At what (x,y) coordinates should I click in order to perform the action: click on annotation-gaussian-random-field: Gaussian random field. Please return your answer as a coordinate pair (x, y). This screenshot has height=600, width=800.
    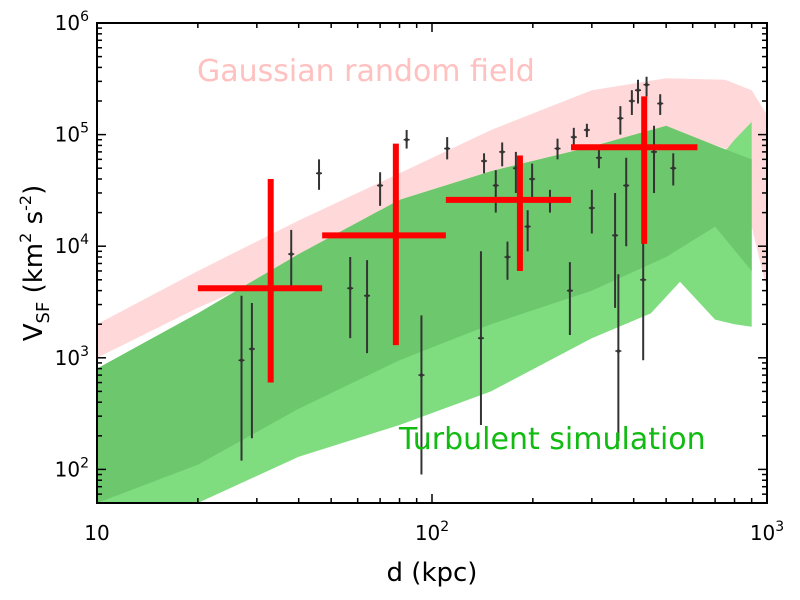
    Looking at the image, I should click on (366, 71).